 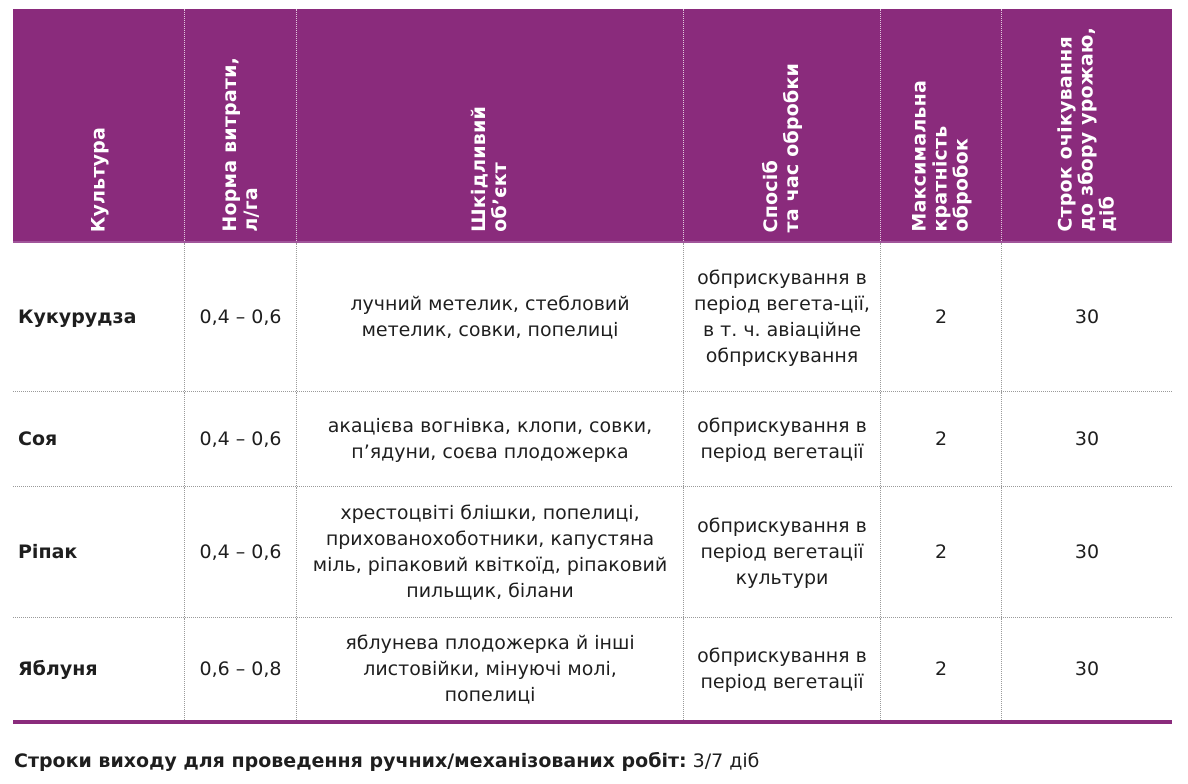 What do you see at coordinates (77, 317) in the screenshot?
I see `crop-cell: Кукурудза` at bounding box center [77, 317].